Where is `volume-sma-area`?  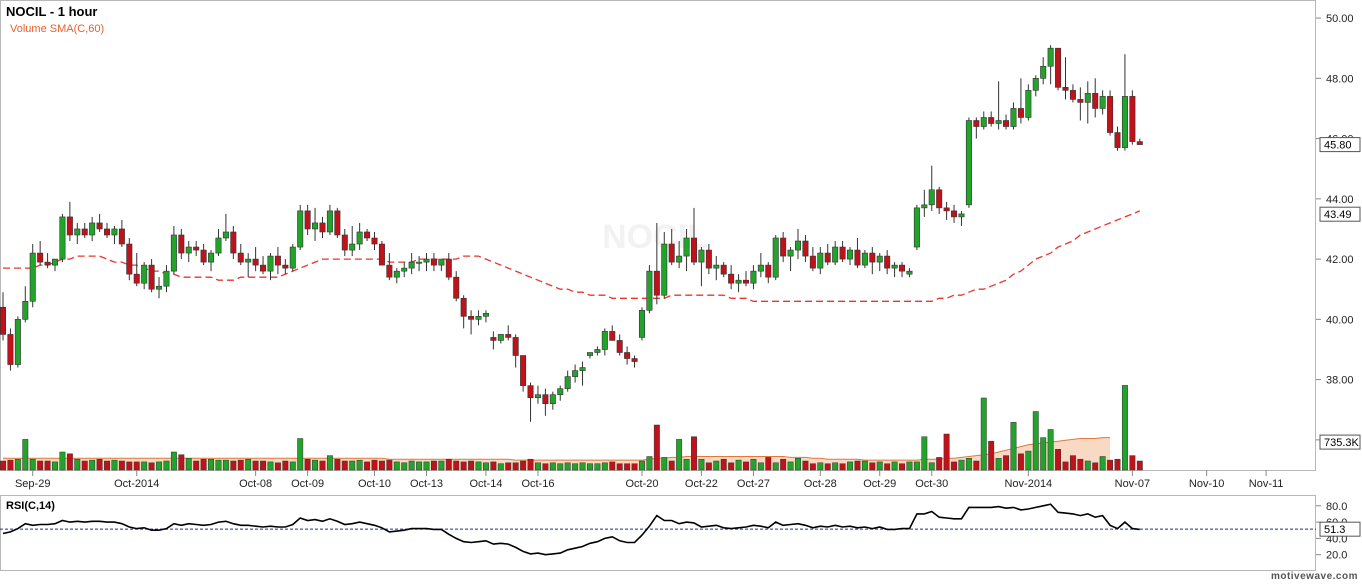 volume-sma-area is located at coordinates (557, 453).